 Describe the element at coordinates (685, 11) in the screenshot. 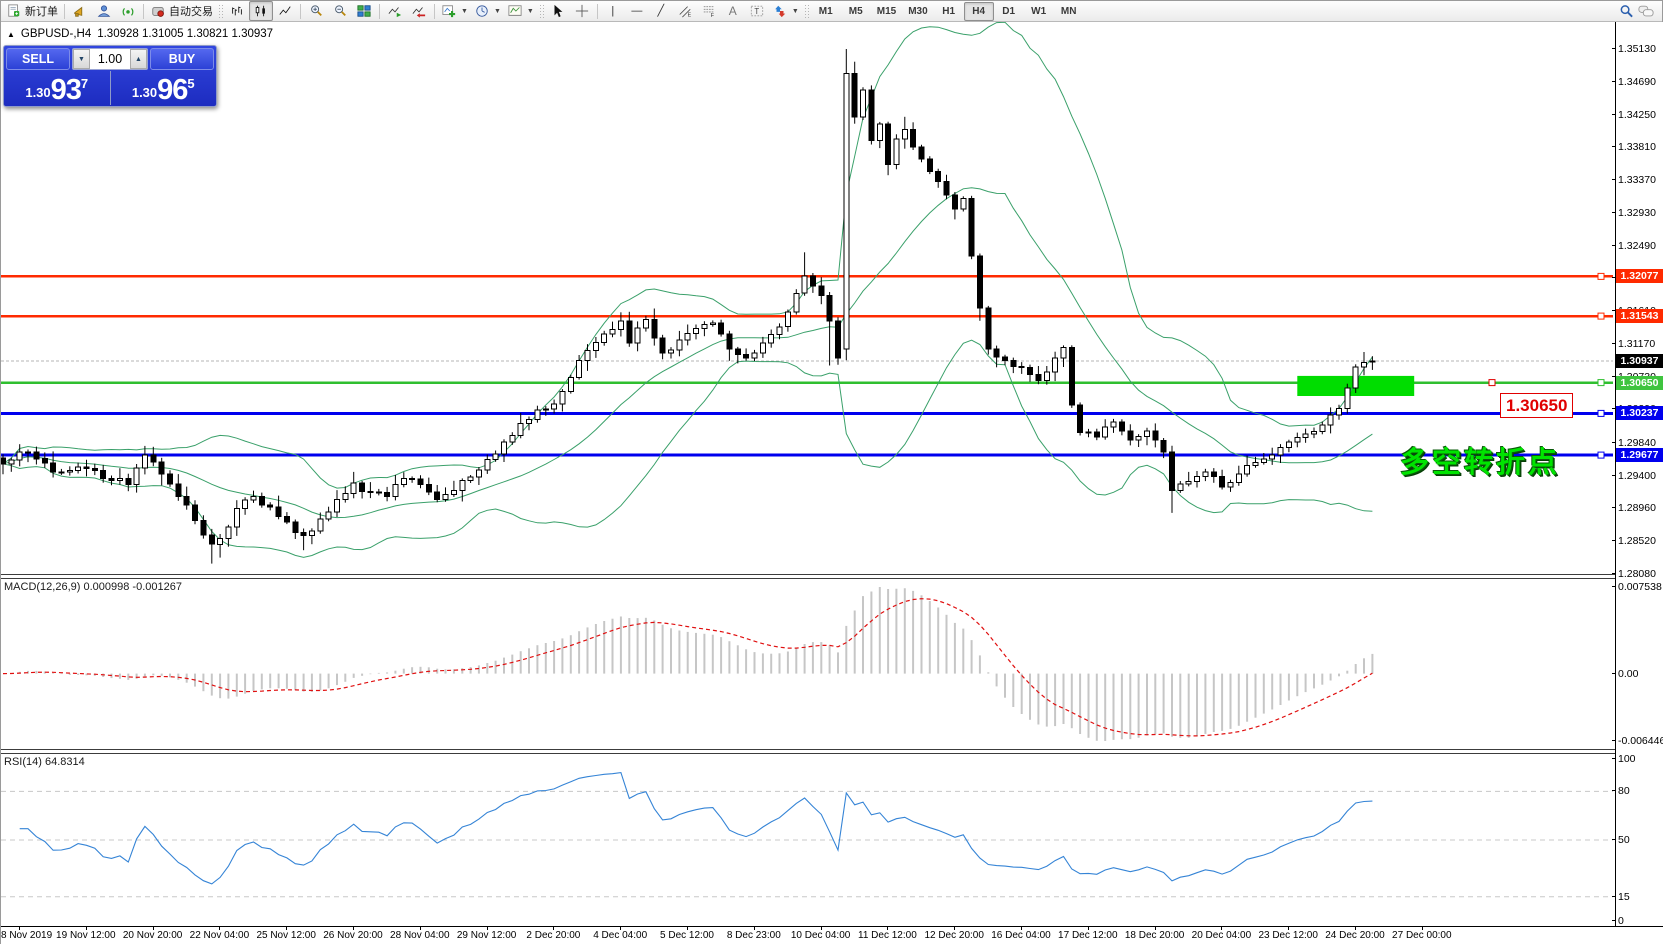

I see `channel-tool-button: E` at that location.